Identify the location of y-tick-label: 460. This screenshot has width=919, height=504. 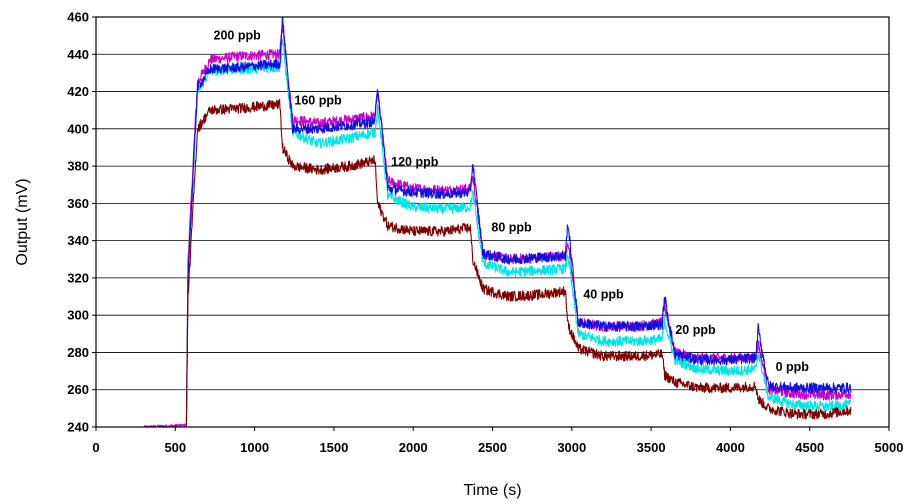
(78, 17).